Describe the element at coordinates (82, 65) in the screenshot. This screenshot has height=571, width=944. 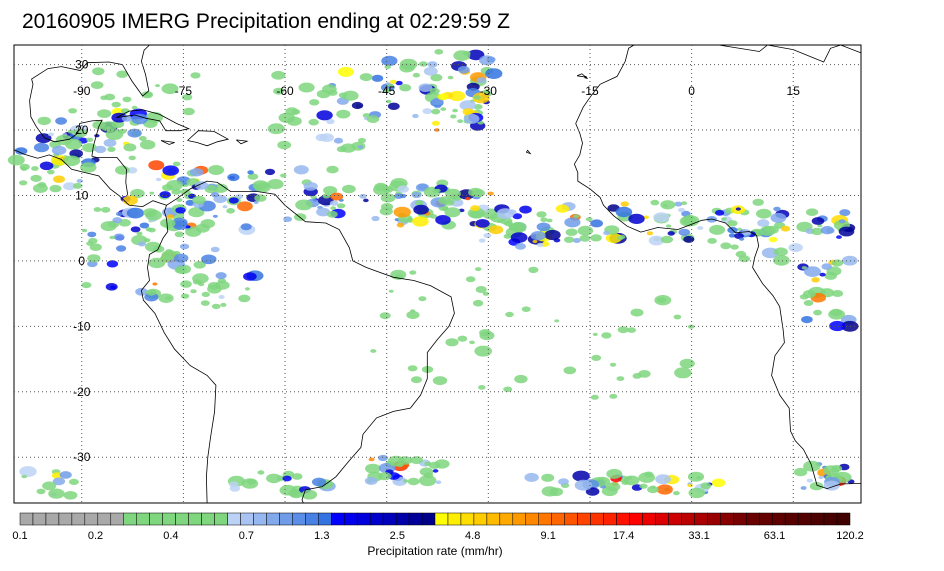
I see `latitude-label: 30` at that location.